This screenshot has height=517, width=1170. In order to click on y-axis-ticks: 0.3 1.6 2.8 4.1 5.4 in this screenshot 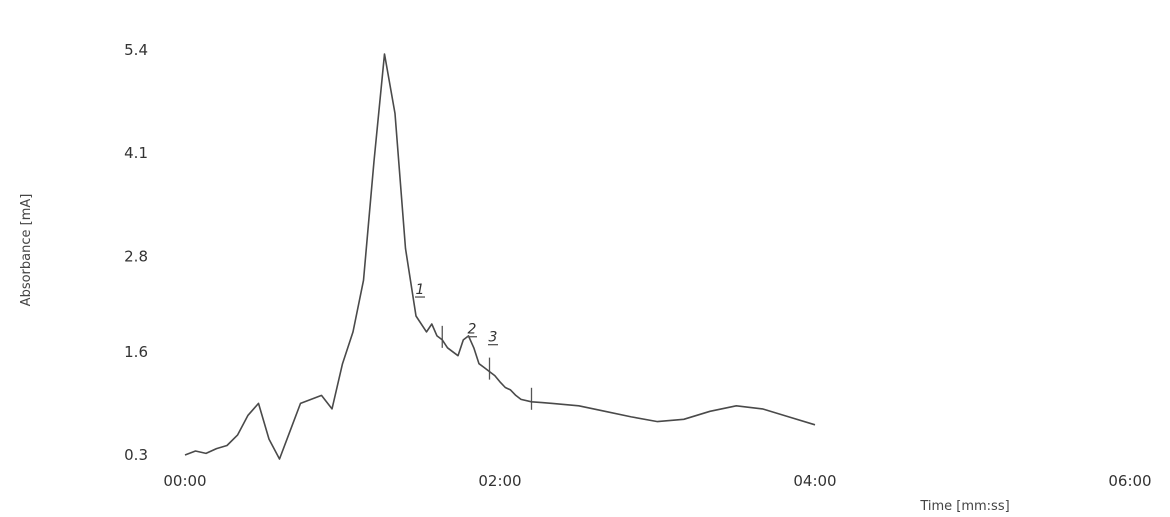, I will do `click(136, 252)`.